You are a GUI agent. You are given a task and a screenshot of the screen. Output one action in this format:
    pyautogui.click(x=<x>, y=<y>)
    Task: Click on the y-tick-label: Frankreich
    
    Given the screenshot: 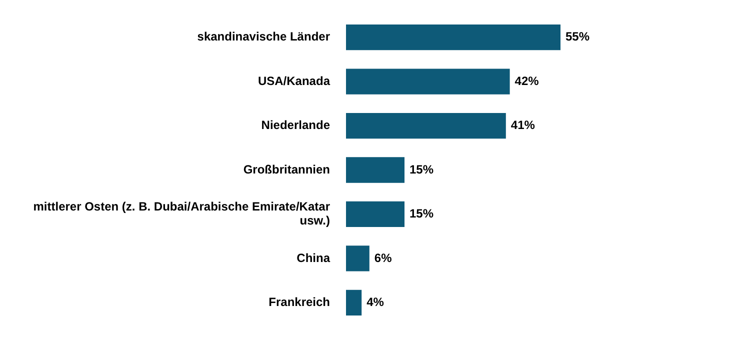 What is the action you would take?
    pyautogui.click(x=299, y=302)
    